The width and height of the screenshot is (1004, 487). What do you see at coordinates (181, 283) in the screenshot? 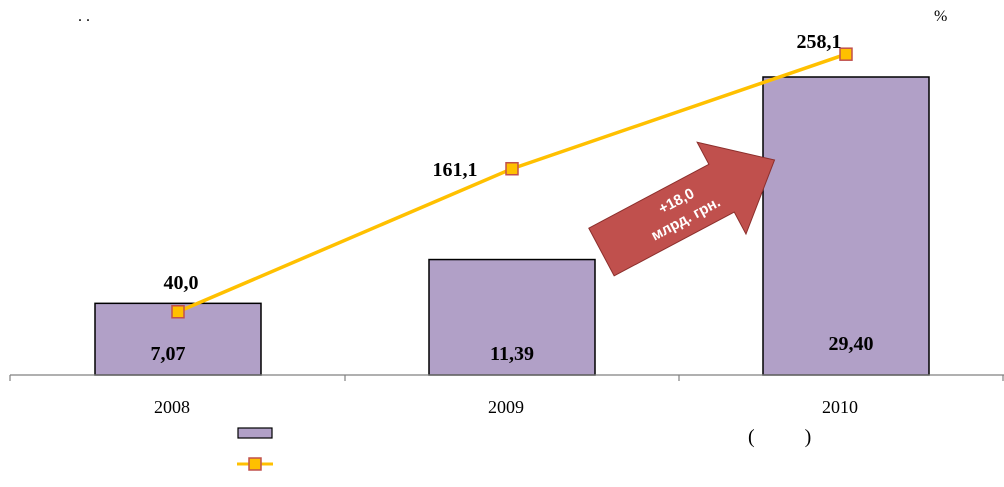
I see `line-label-2008: 40,0` at bounding box center [181, 283].